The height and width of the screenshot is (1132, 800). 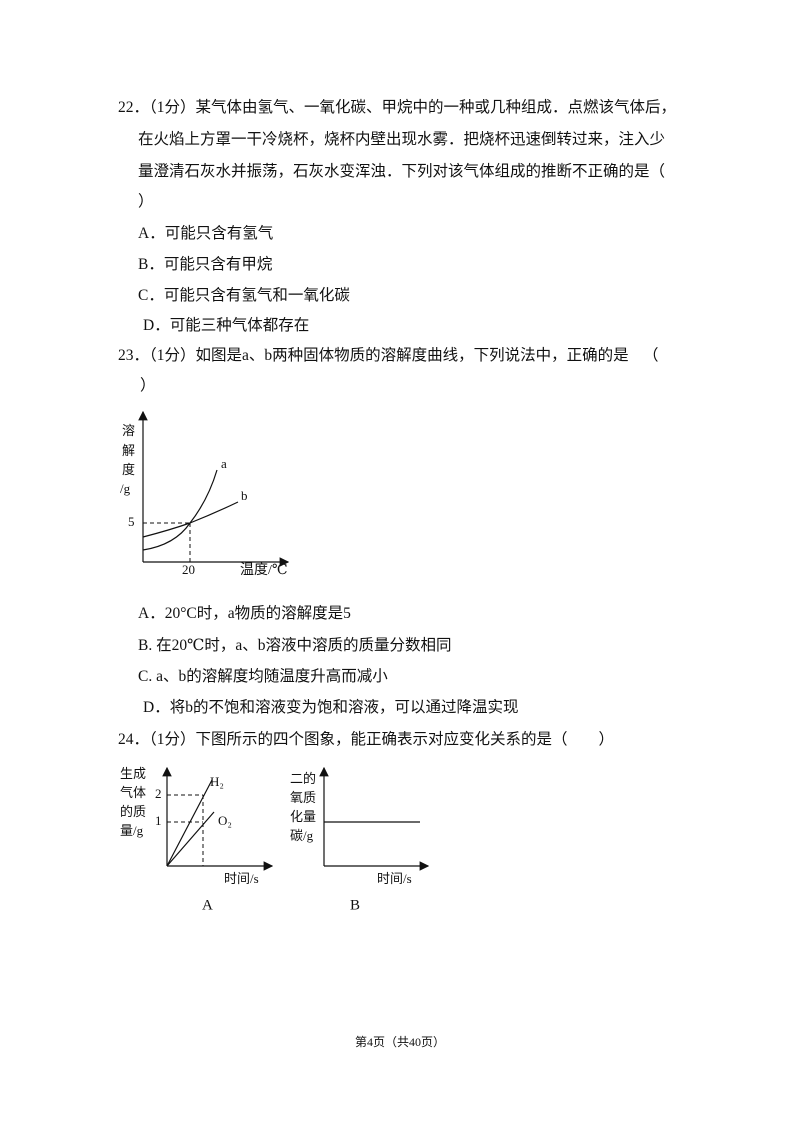 I want to click on option: B. 在20℃时，a、b溶液中溶质的质量分数相同, so click(x=295, y=645).